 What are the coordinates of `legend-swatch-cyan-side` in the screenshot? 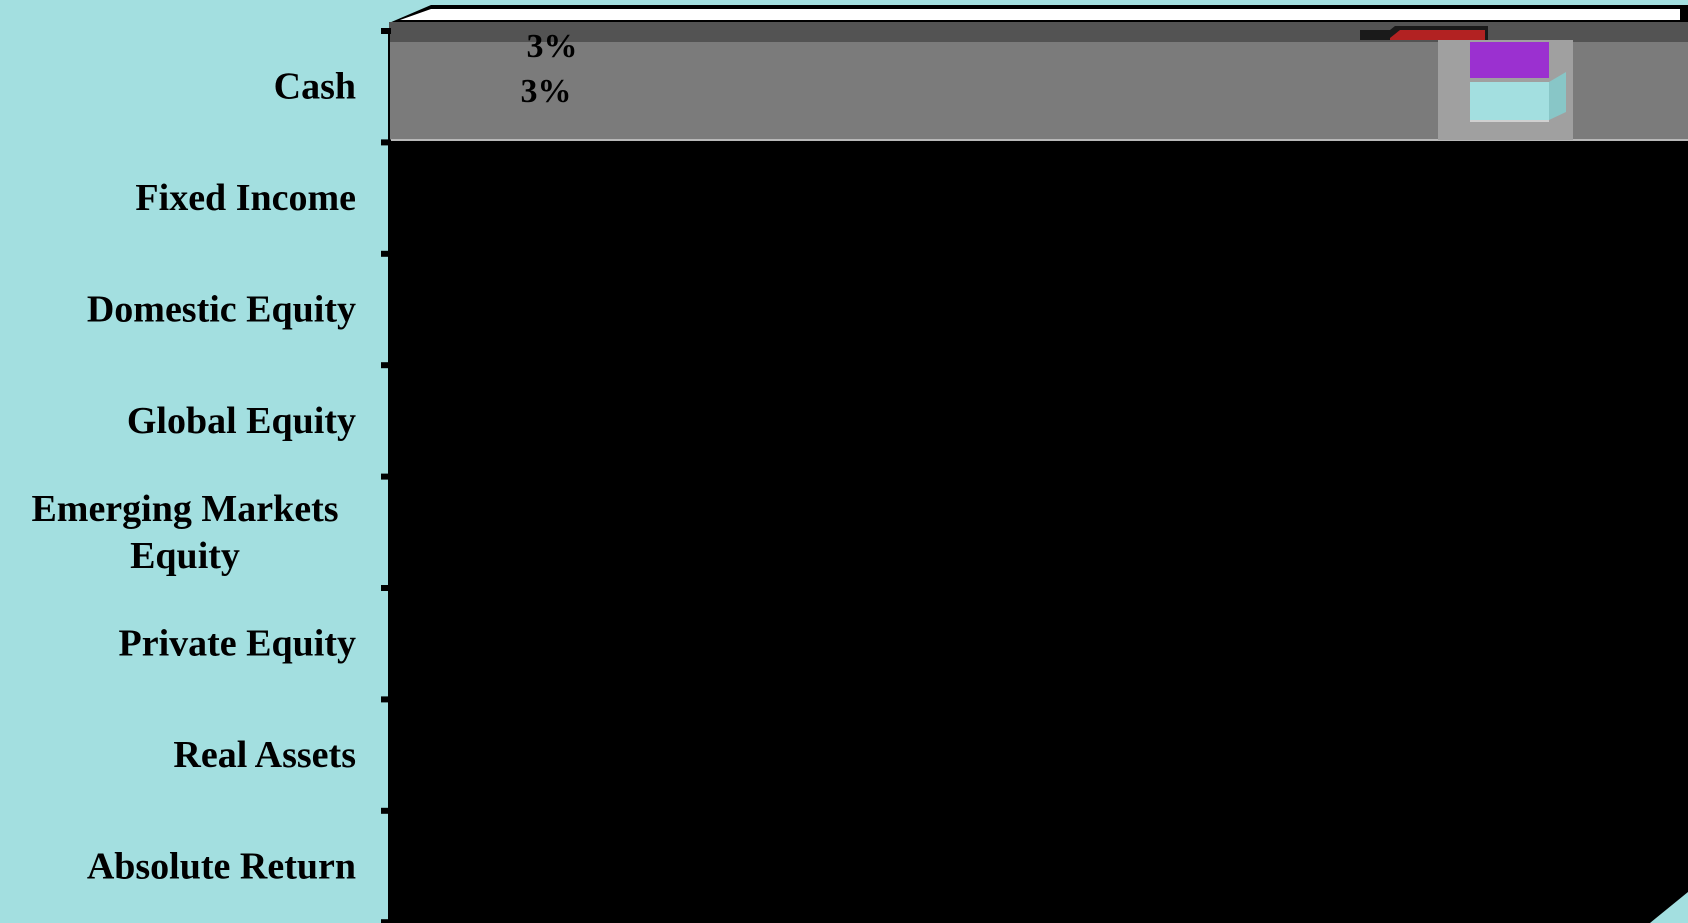 It's located at (1557, 96).